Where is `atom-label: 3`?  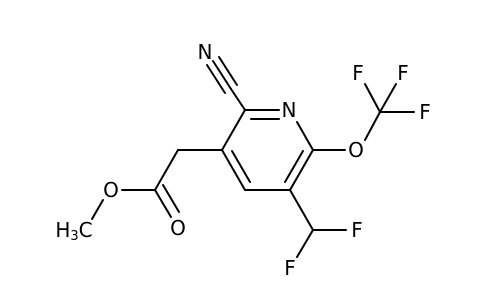 atom-label: 3 is located at coordinates (74, 236).